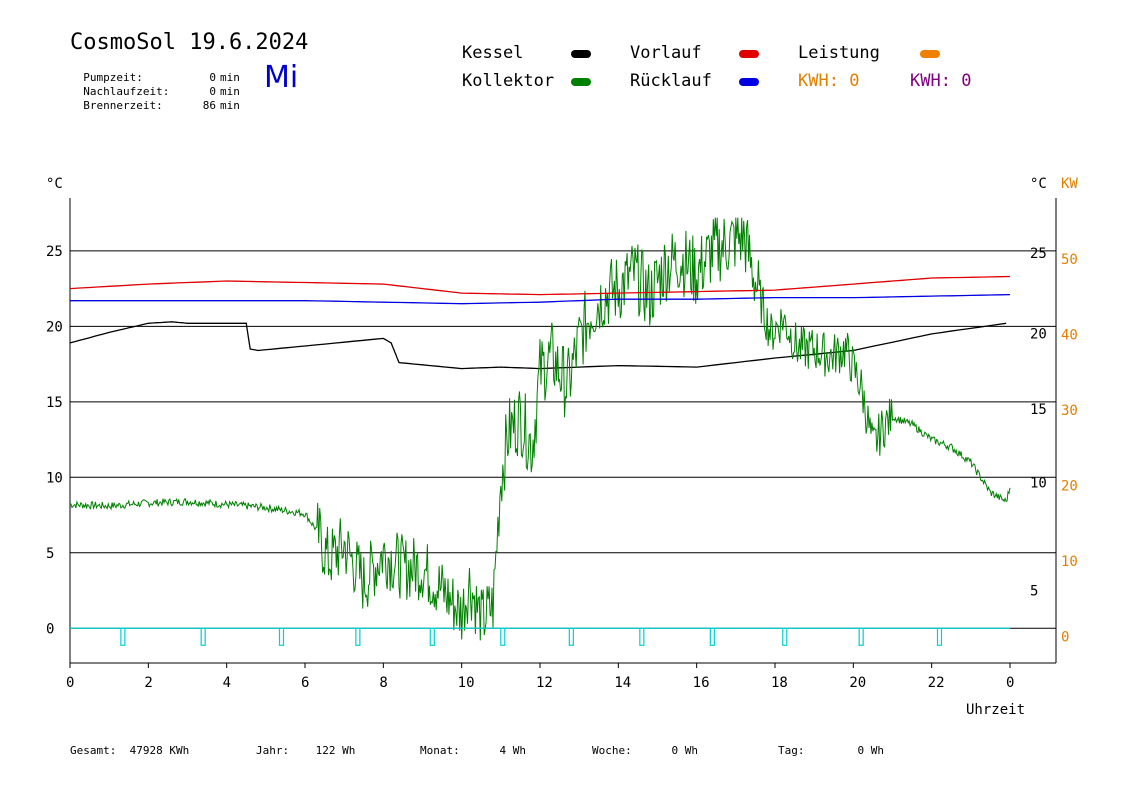  I want to click on x-tick-label: 12, so click(544, 683).